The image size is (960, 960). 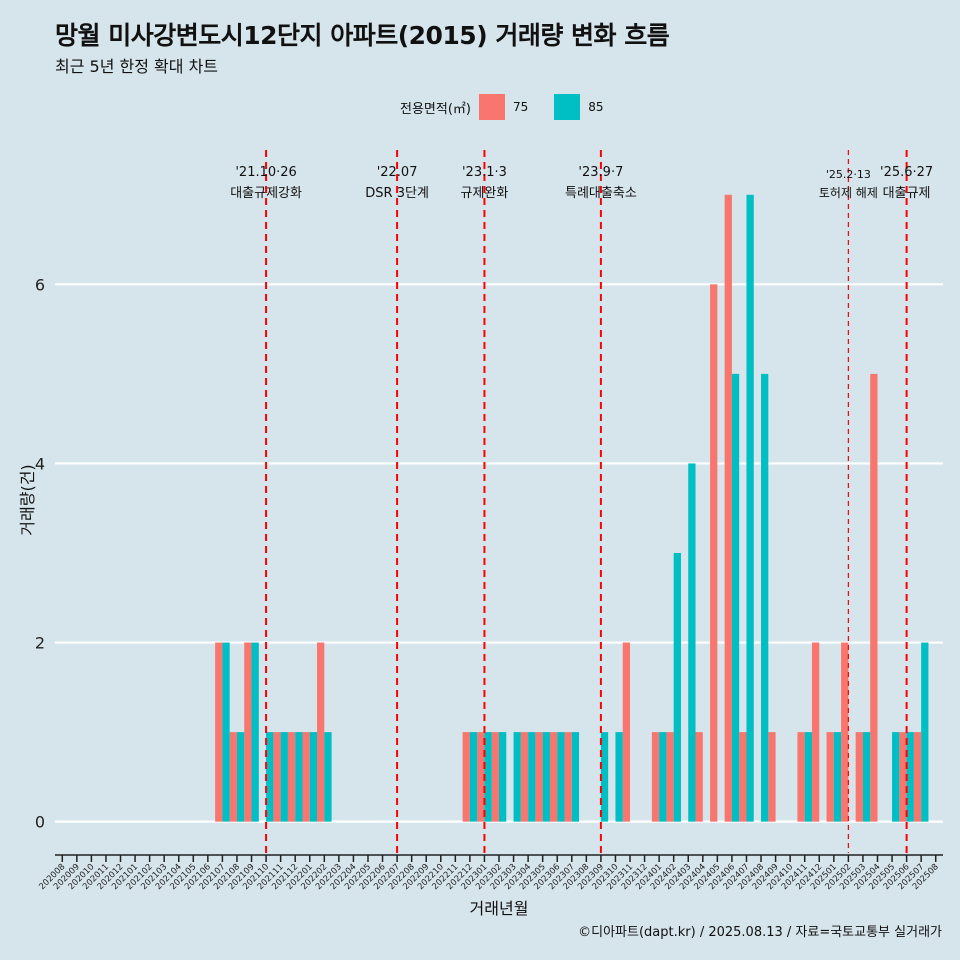 What do you see at coordinates (485, 193) in the screenshot?
I see `event-label: 규제완화` at bounding box center [485, 193].